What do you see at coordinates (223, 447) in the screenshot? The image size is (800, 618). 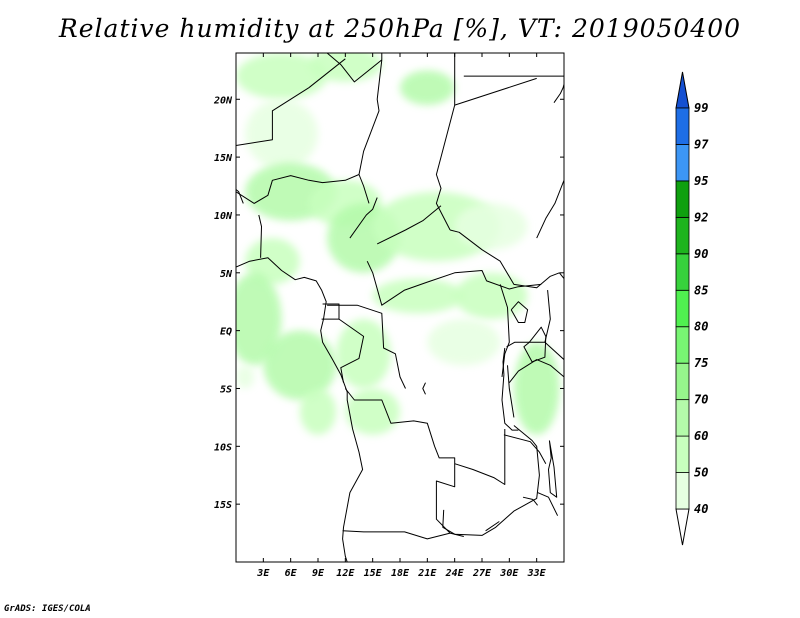 I see `y-tick-label: 10S` at bounding box center [223, 447].